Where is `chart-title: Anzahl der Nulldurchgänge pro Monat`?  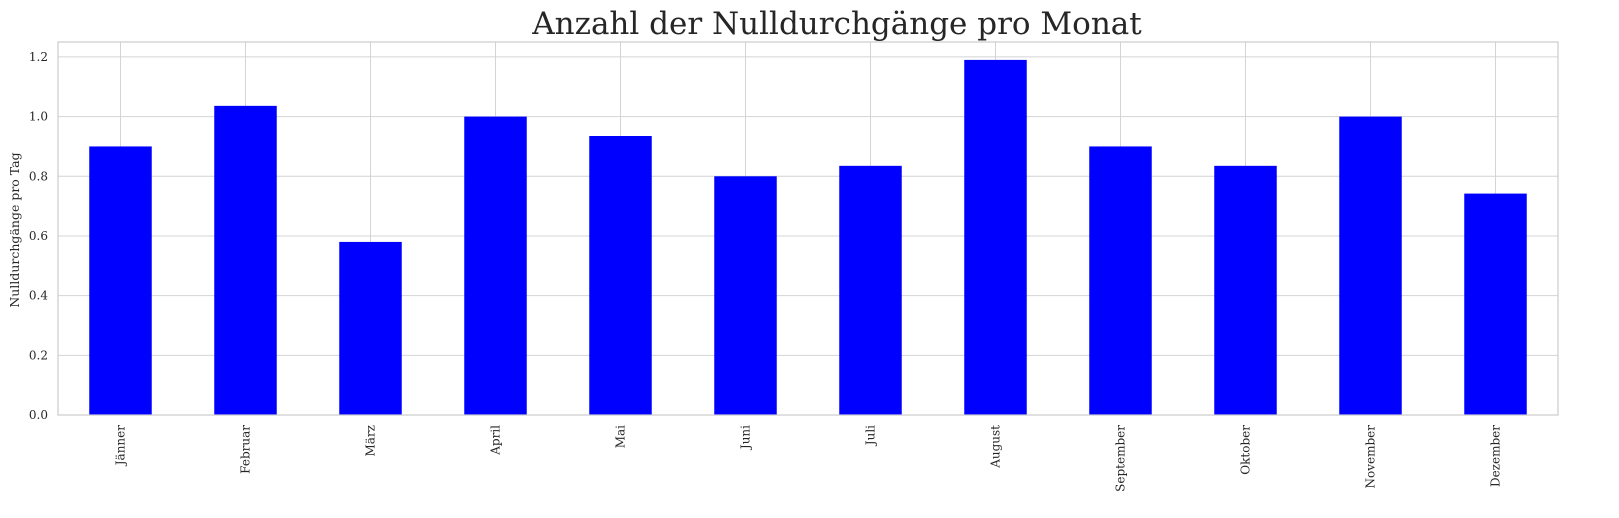
chart-title: Anzahl der Nulldurchgänge pro Monat is located at coordinates (836, 24).